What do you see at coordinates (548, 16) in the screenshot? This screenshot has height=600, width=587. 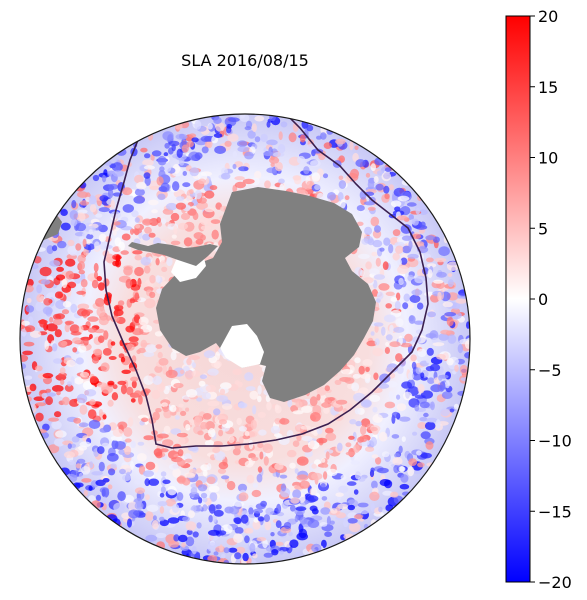 I see `colorbar-tick-label: 20` at bounding box center [548, 16].